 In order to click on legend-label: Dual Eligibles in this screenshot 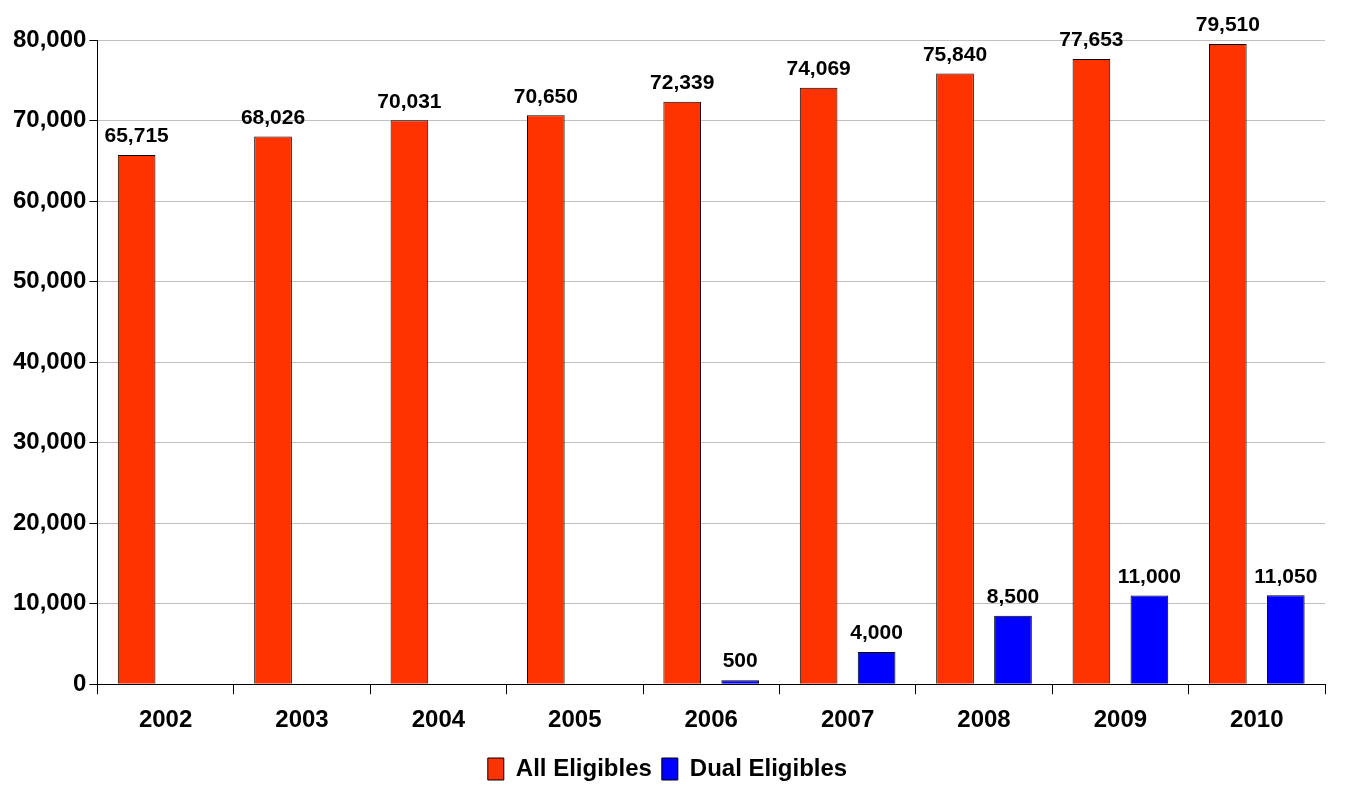, I will do `click(768, 767)`.